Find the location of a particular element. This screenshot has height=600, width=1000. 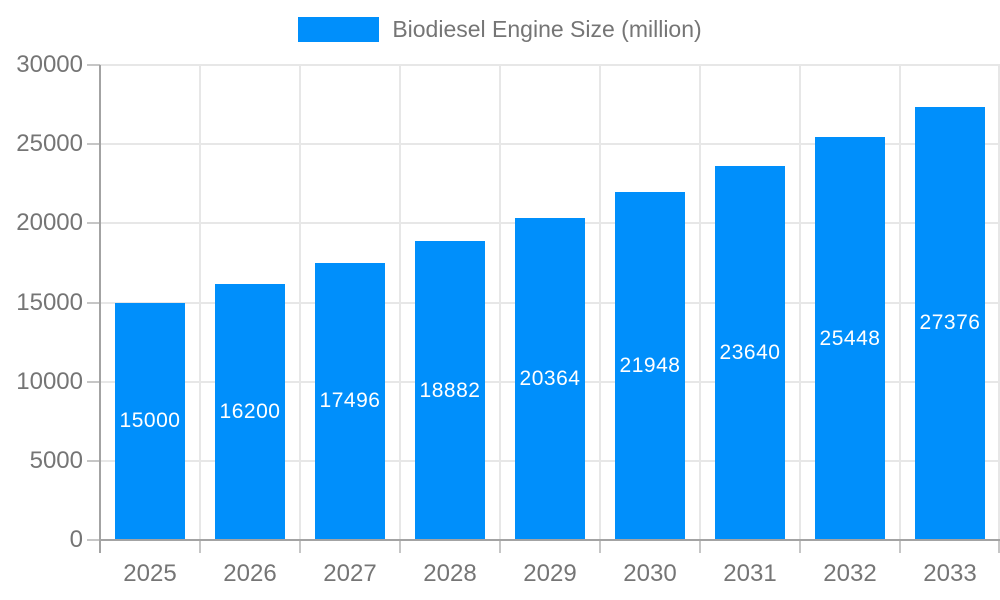

bar-value-label: 27376 is located at coordinates (950, 323).